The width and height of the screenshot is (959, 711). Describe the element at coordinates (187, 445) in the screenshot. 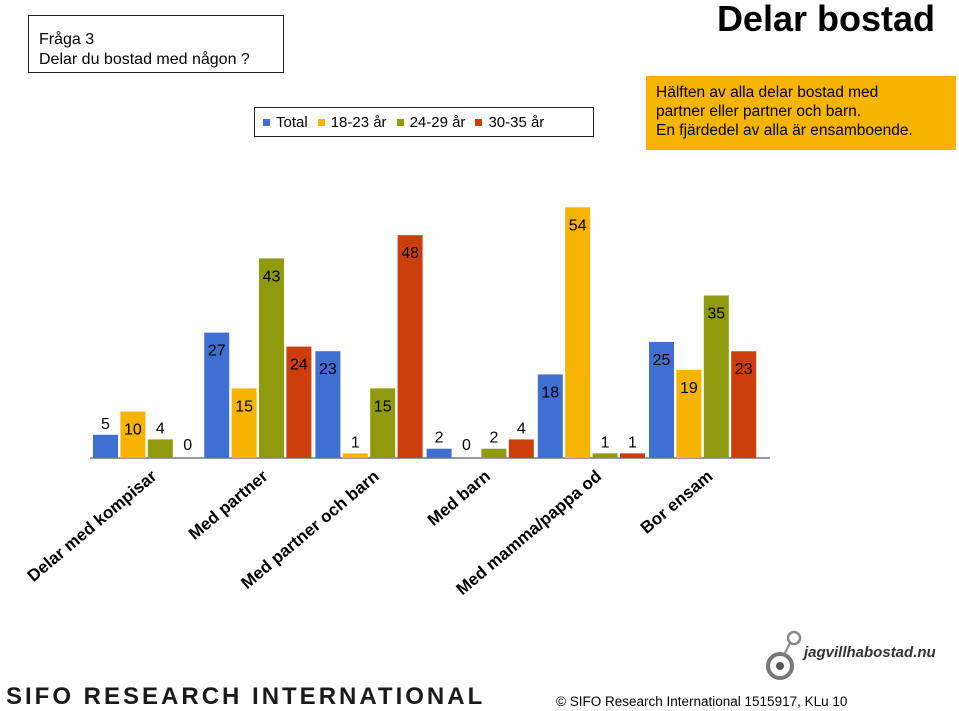

I see `bar-value-label-0-3: 0` at that location.